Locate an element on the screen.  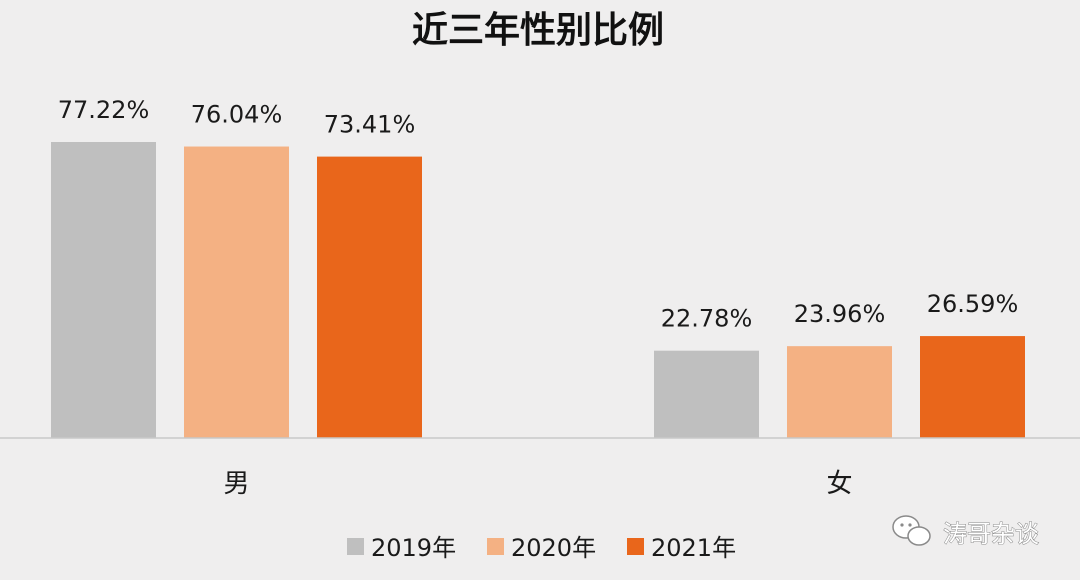
data-label: 77.22% is located at coordinates (104, 110).